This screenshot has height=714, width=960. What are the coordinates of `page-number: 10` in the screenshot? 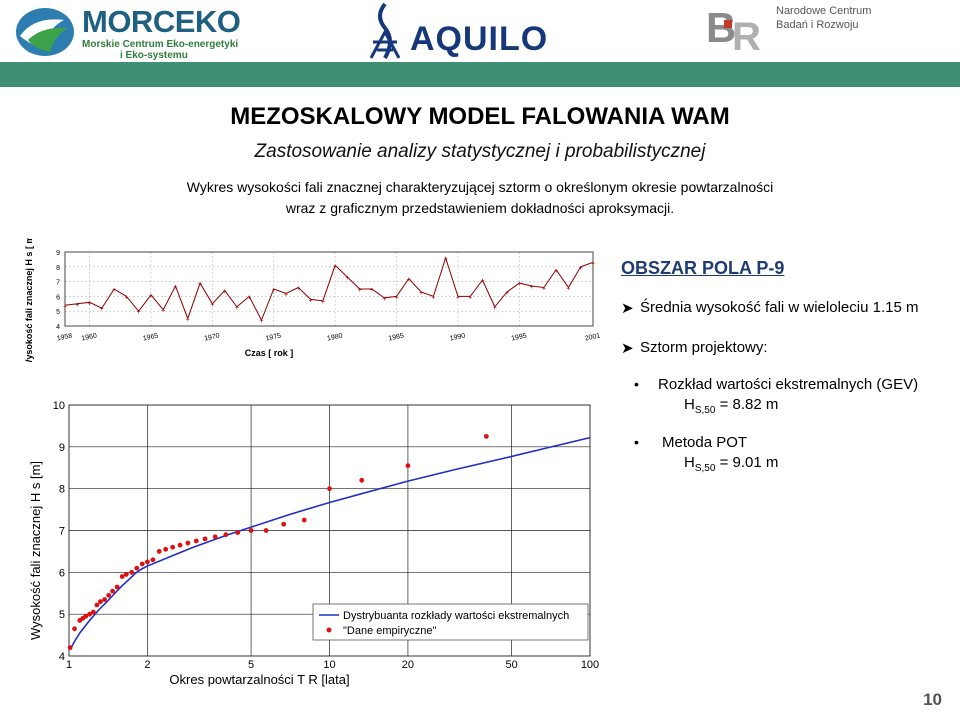 It's located at (932, 699).